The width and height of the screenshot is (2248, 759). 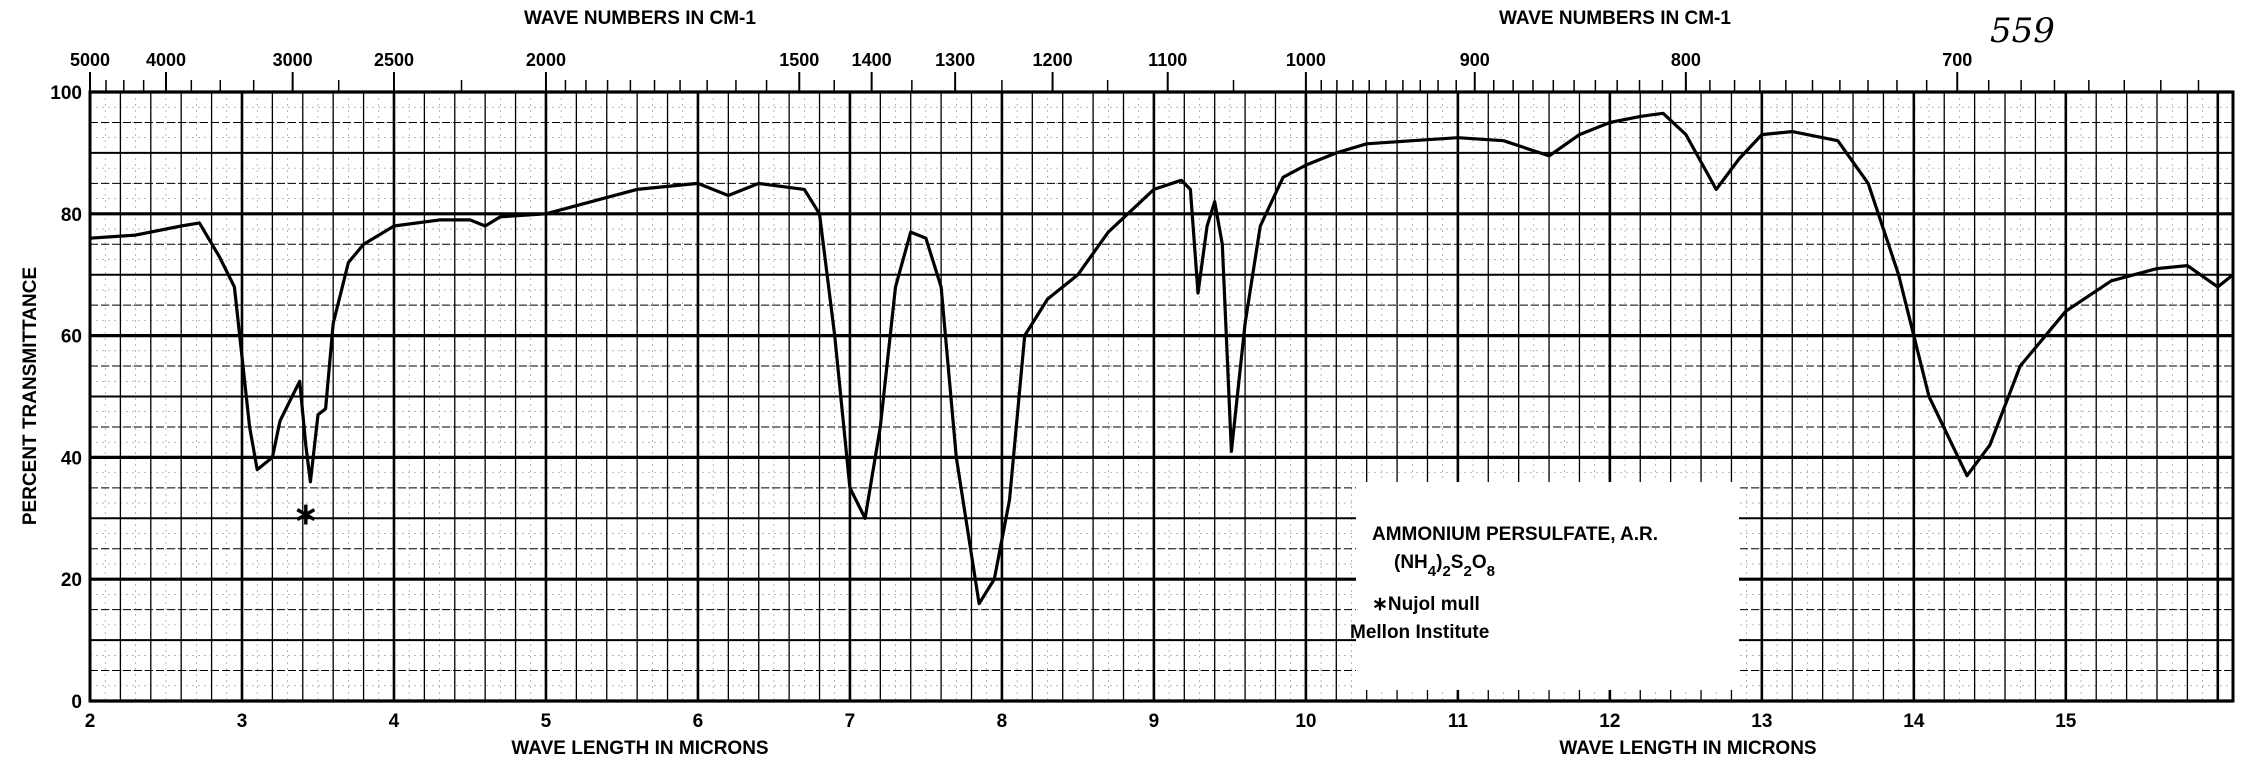 I want to click on top-axis-title-left: WAVE NUMBERS IN CM-1, so click(x=640, y=18).